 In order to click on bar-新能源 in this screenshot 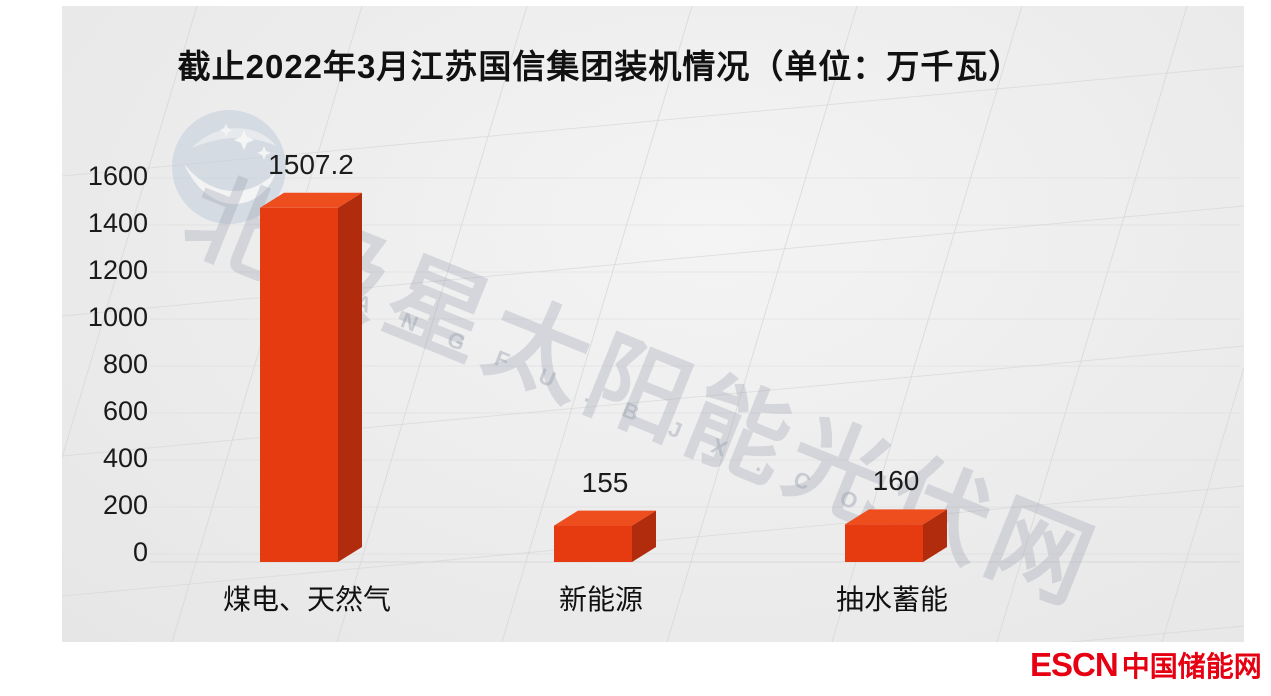, I will do `click(605, 536)`.